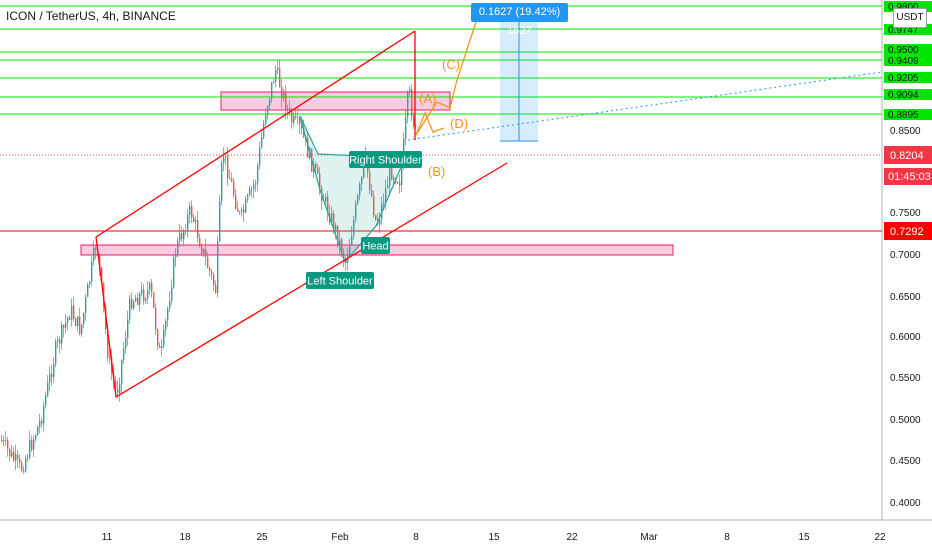 The image size is (932, 555). I want to click on wave-projection-alt, so click(430, 123).